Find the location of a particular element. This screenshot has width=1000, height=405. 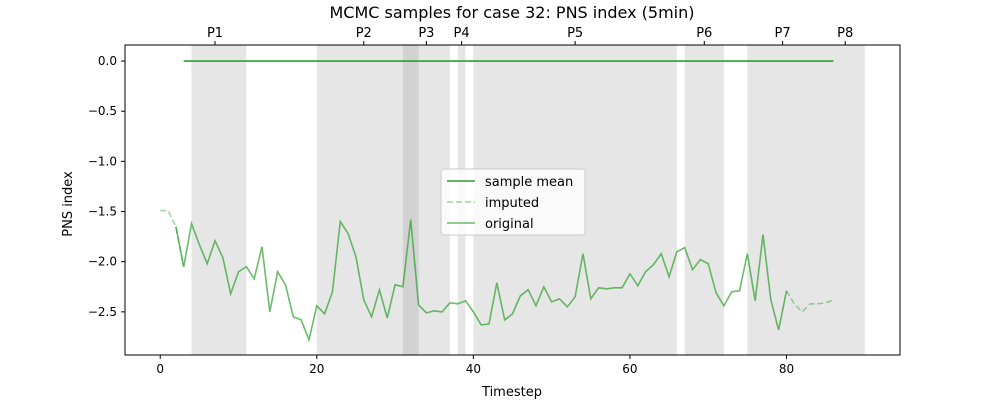

period-band-p7 is located at coordinates (782, 200).